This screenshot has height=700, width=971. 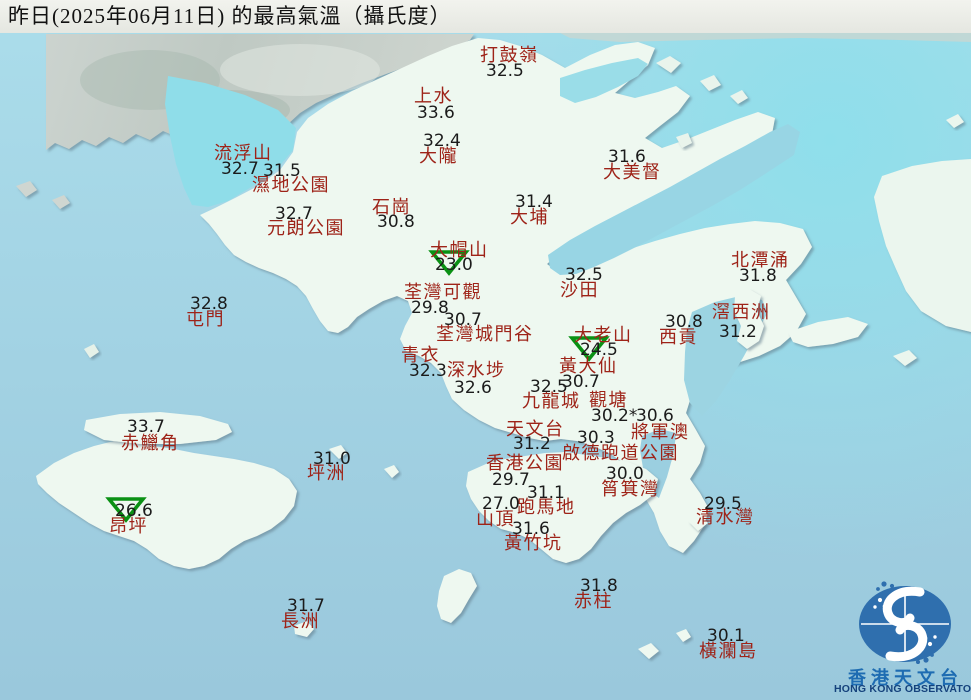 What do you see at coordinates (546, 507) in the screenshot?
I see `station-name-label: 跑馬地` at bounding box center [546, 507].